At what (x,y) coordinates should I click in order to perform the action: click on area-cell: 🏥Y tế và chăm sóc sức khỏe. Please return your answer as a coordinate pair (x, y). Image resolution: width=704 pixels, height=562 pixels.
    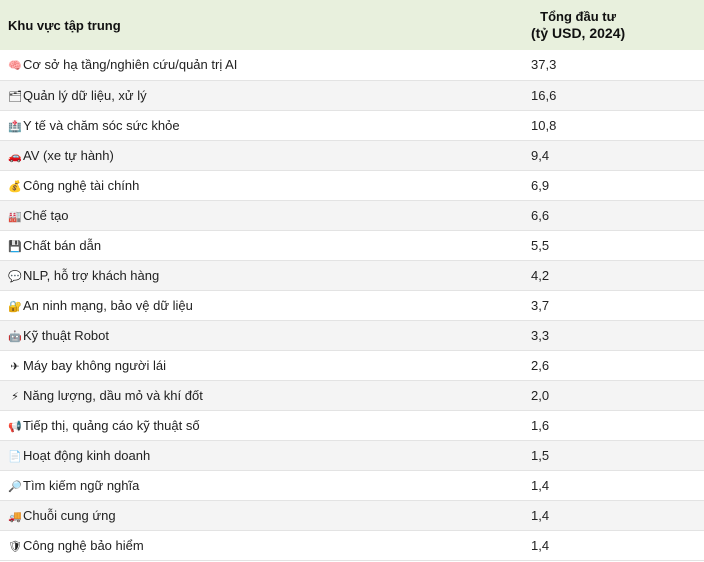
    Looking at the image, I should click on (265, 125).